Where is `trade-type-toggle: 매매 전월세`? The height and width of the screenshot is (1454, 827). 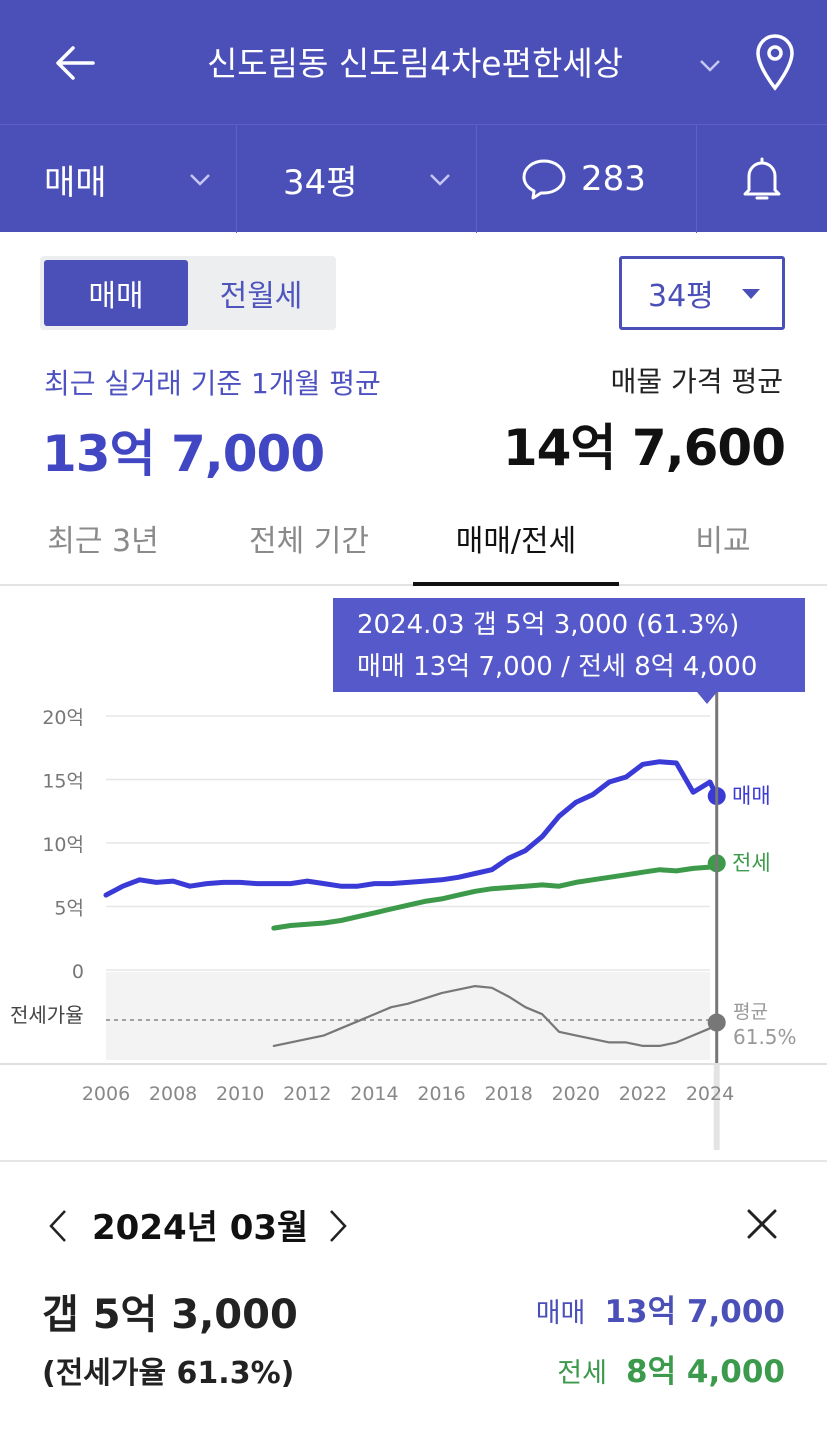 trade-type-toggle: 매매 전월세 is located at coordinates (188, 293).